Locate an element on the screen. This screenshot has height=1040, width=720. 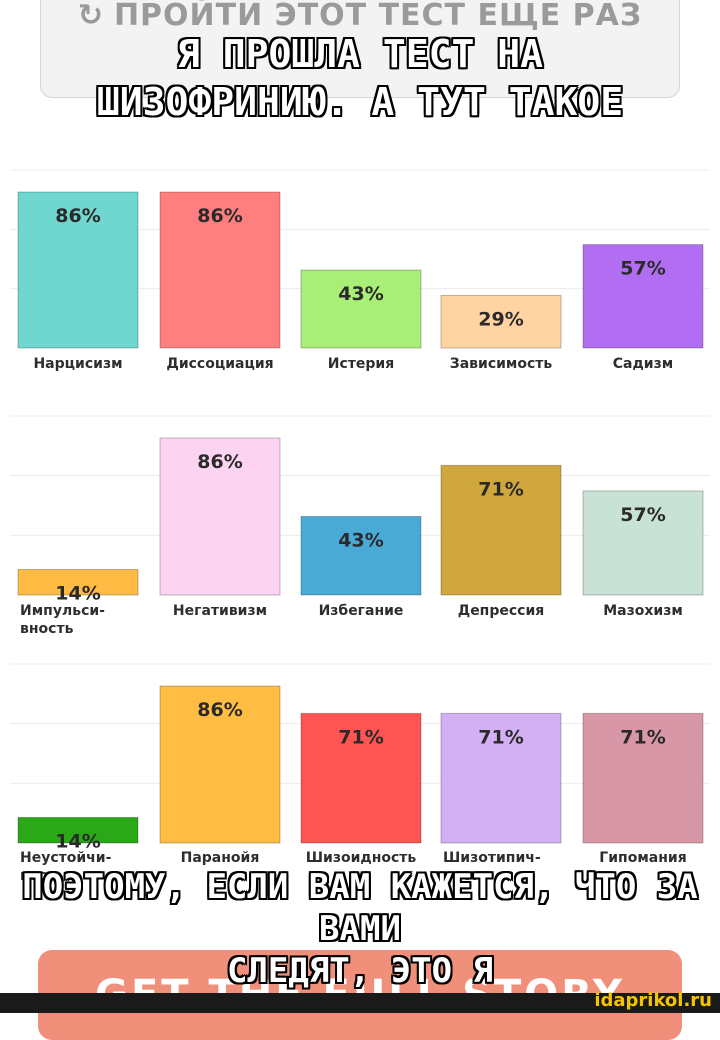
category-label: Шизоидность is located at coordinates (361, 858).